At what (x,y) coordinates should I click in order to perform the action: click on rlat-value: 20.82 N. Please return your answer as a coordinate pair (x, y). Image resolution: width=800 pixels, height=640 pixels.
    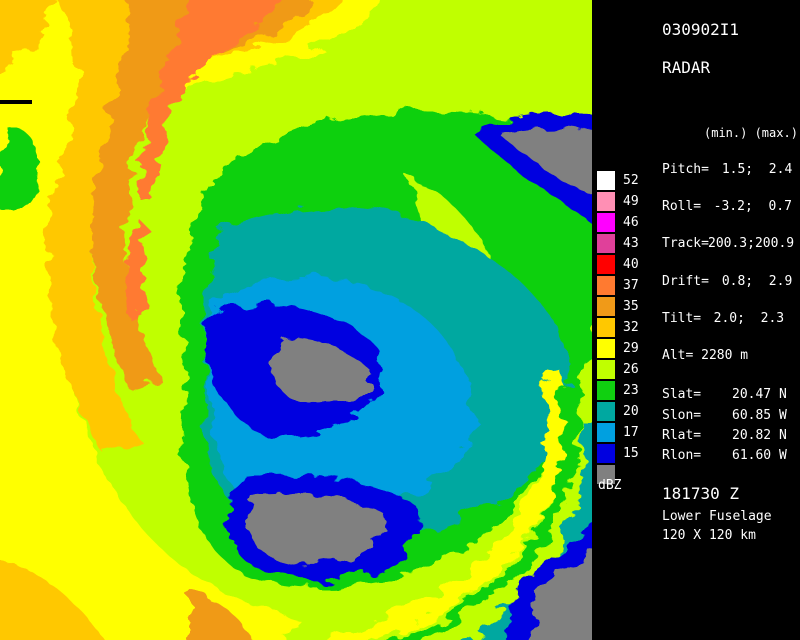
    Looking at the image, I should click on (759, 435).